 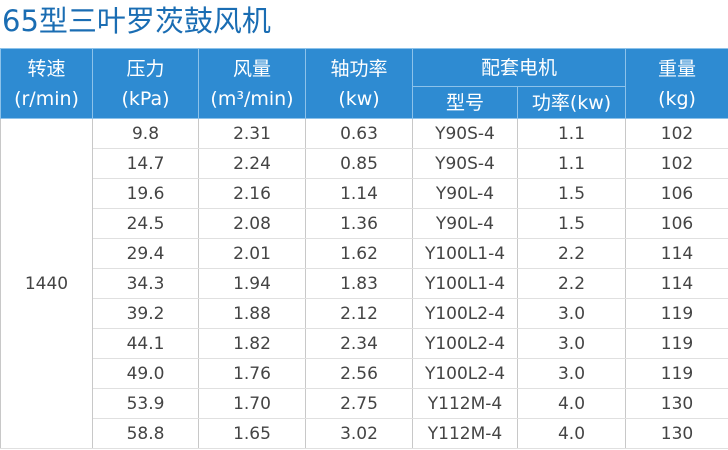 What do you see at coordinates (571, 102) in the screenshot?
I see `sub-head: 功率(kw)` at bounding box center [571, 102].